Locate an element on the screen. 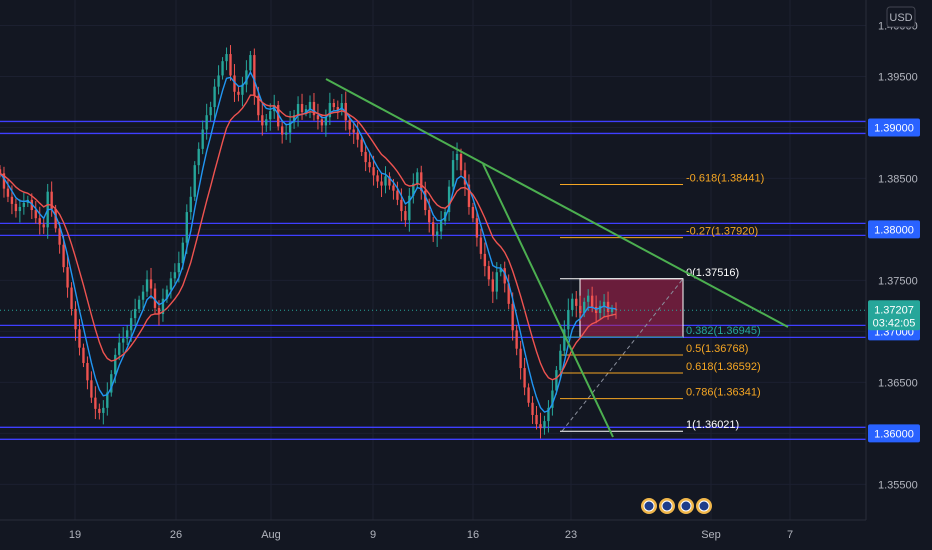 The width and height of the screenshot is (932, 550). level-price-tag is located at coordinates (894, 127).